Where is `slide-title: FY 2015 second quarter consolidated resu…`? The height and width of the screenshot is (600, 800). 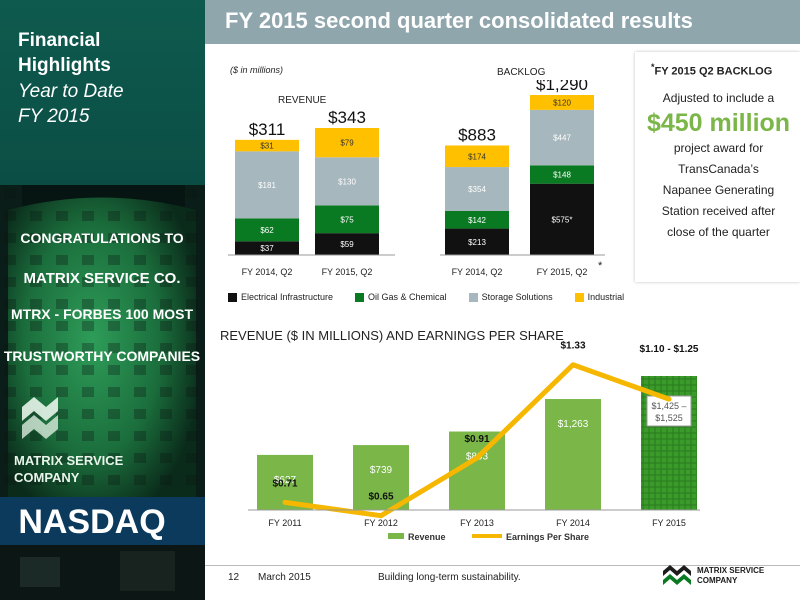
slide-title: FY 2015 second quarter consolidated resu… is located at coordinates (459, 20).